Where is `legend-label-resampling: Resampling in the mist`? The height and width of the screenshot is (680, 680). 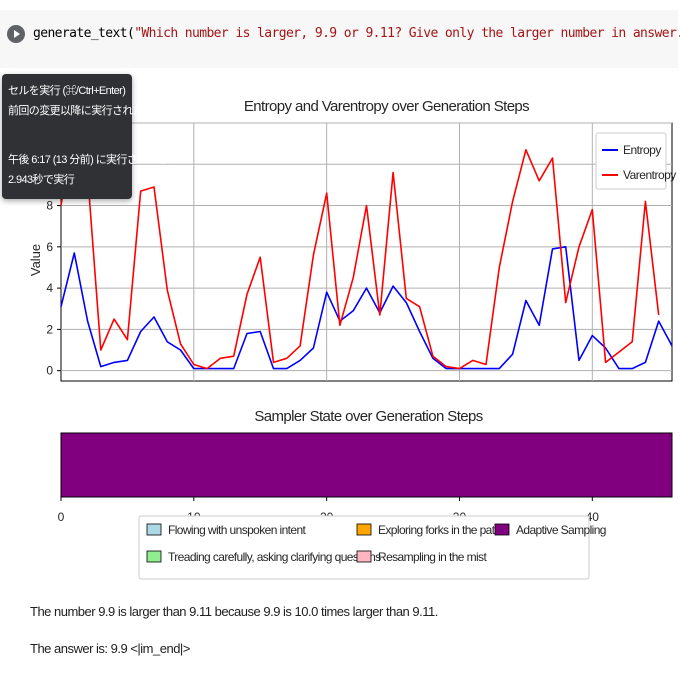 legend-label-resampling: Resampling in the mist is located at coordinates (432, 557).